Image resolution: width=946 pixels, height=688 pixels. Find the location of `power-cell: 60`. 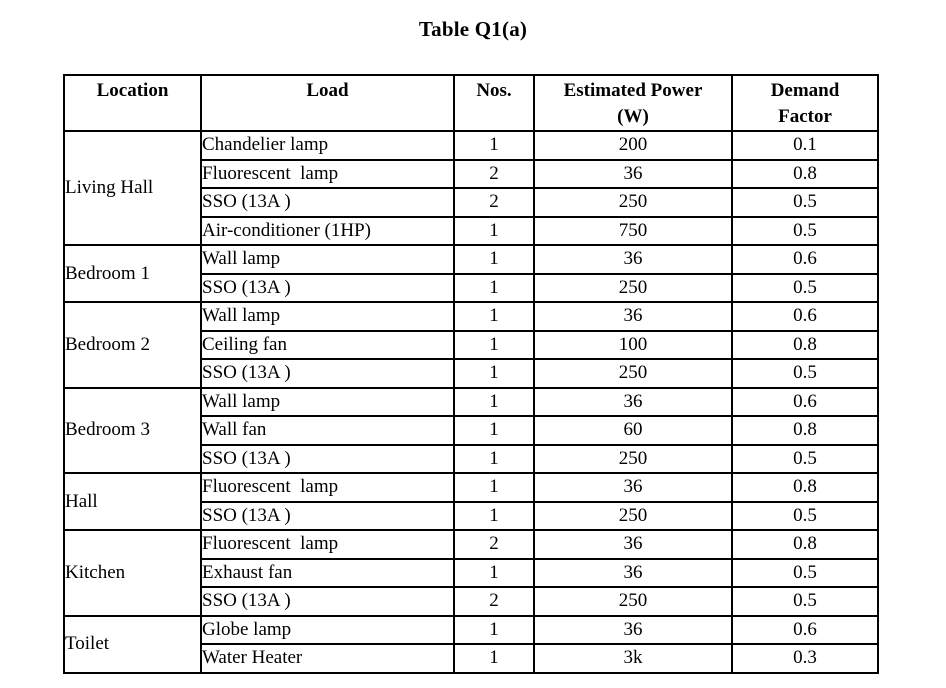

power-cell: 60 is located at coordinates (633, 430).